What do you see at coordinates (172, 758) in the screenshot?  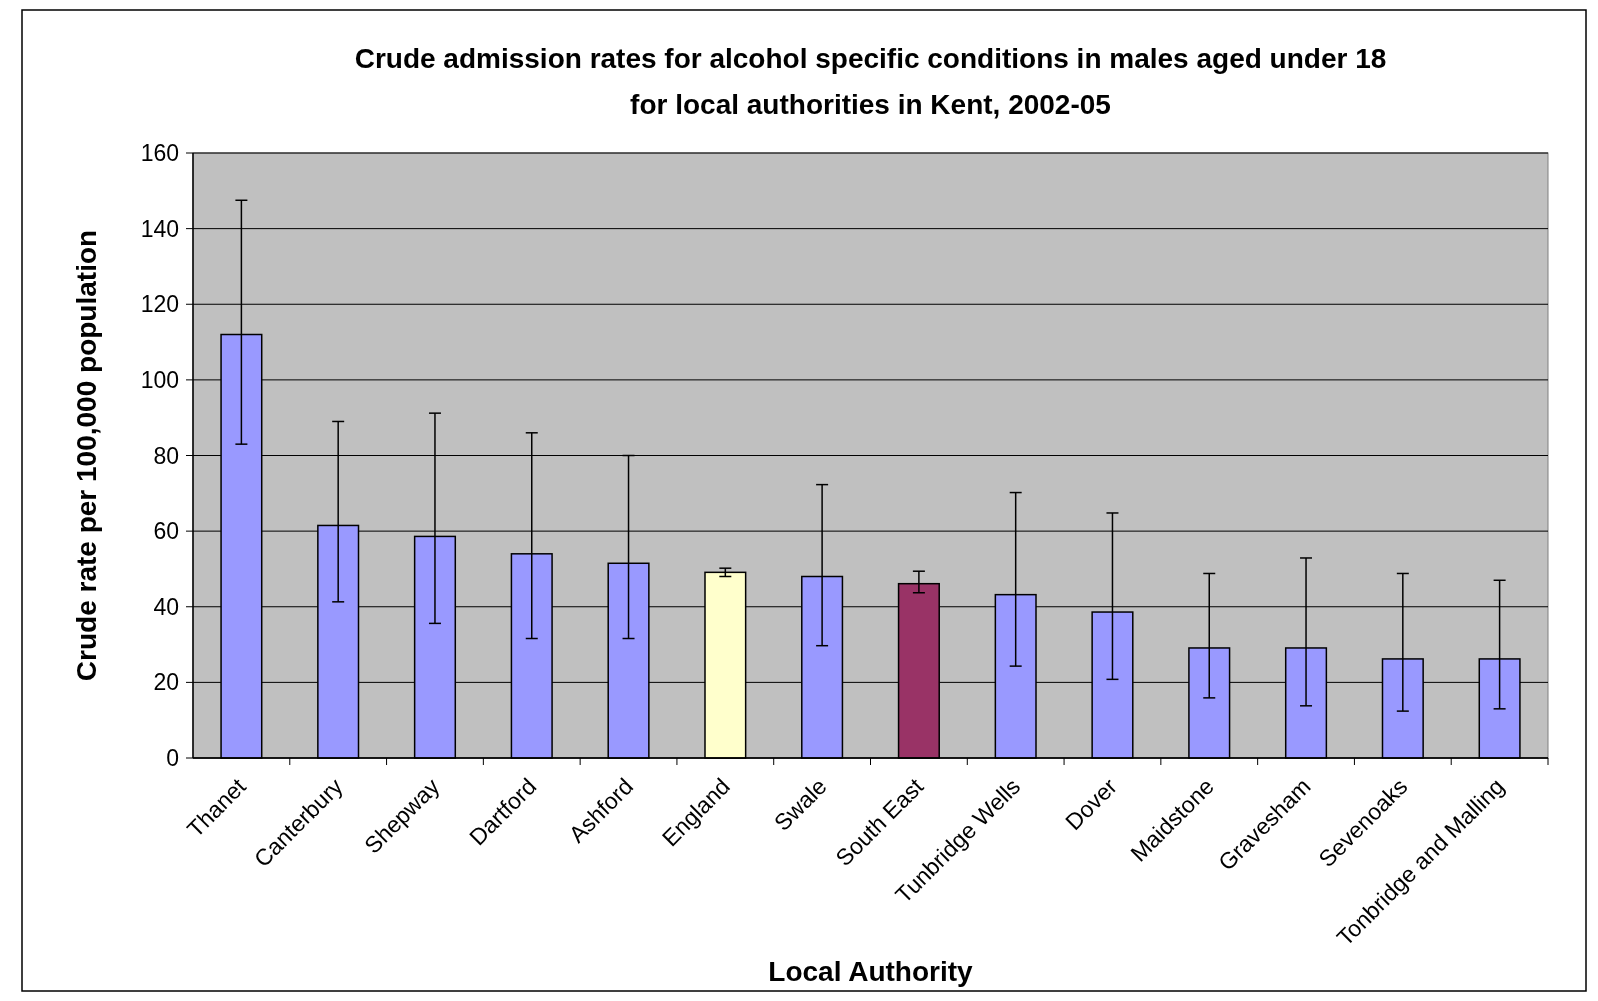 I see `y-tick-label: 0` at bounding box center [172, 758].